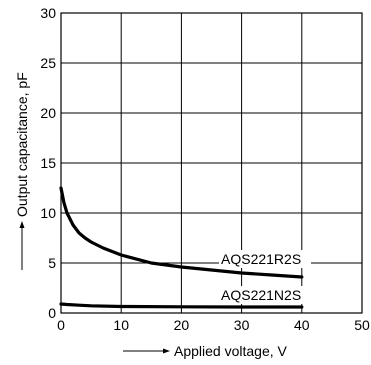  I want to click on x-tick-labels: 0 10 20 30 40 50, so click(213, 325).